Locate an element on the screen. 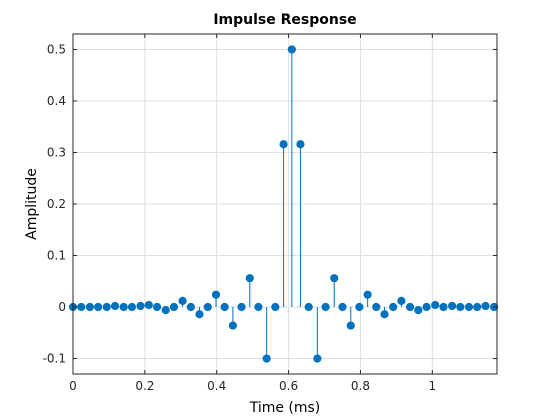 Image resolution: width=560 pixels, height=420 pixels. y-tick-label: 0.3 is located at coordinates (56, 152).